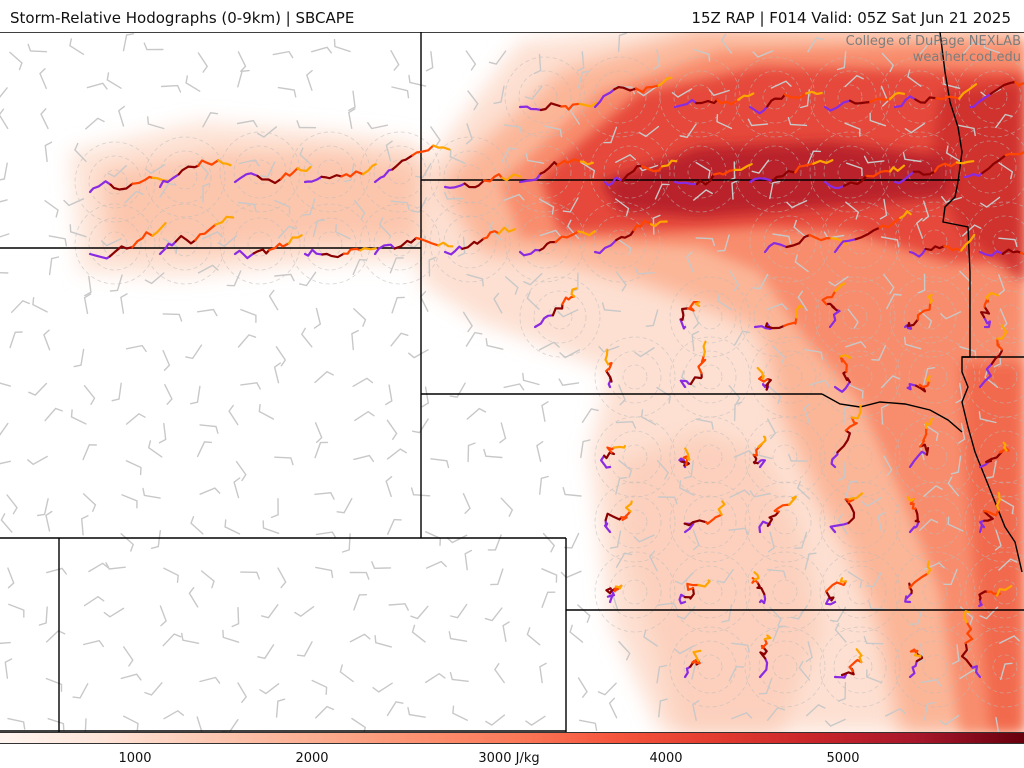  I want to click on credit-line-2: weather.cod.edu, so click(966, 57).